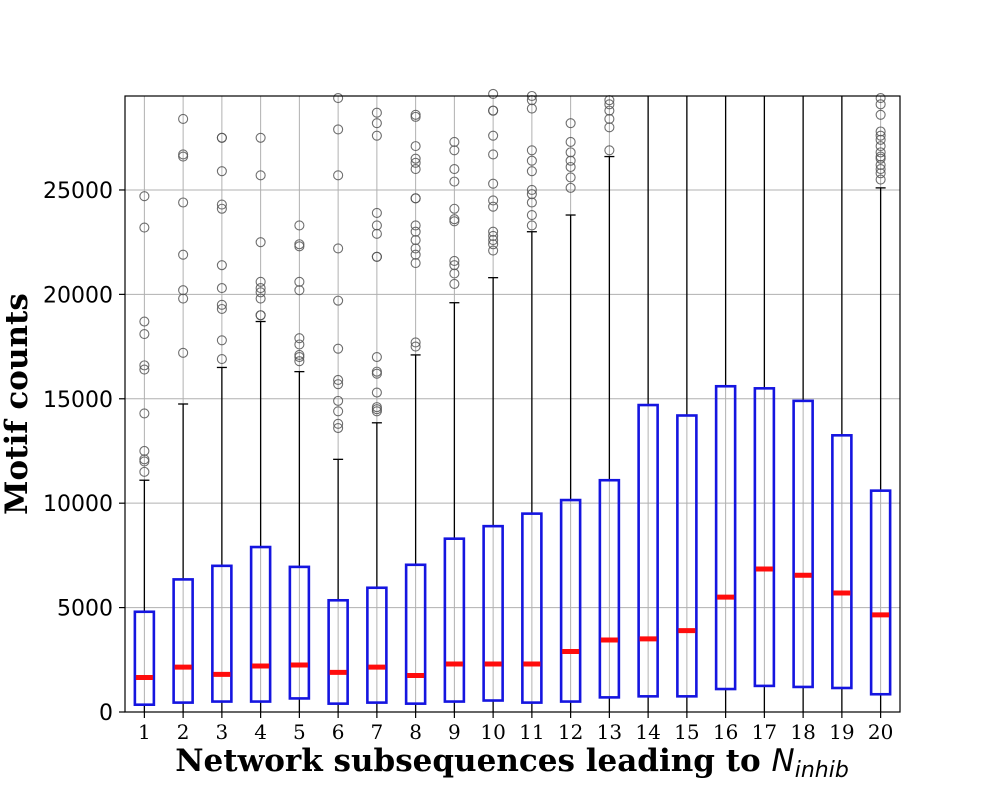 Image resolution: width=1000 pixels, height=800 pixels. What do you see at coordinates (764, 732) in the screenshot?
I see `x-tick-label: 17` at bounding box center [764, 732].